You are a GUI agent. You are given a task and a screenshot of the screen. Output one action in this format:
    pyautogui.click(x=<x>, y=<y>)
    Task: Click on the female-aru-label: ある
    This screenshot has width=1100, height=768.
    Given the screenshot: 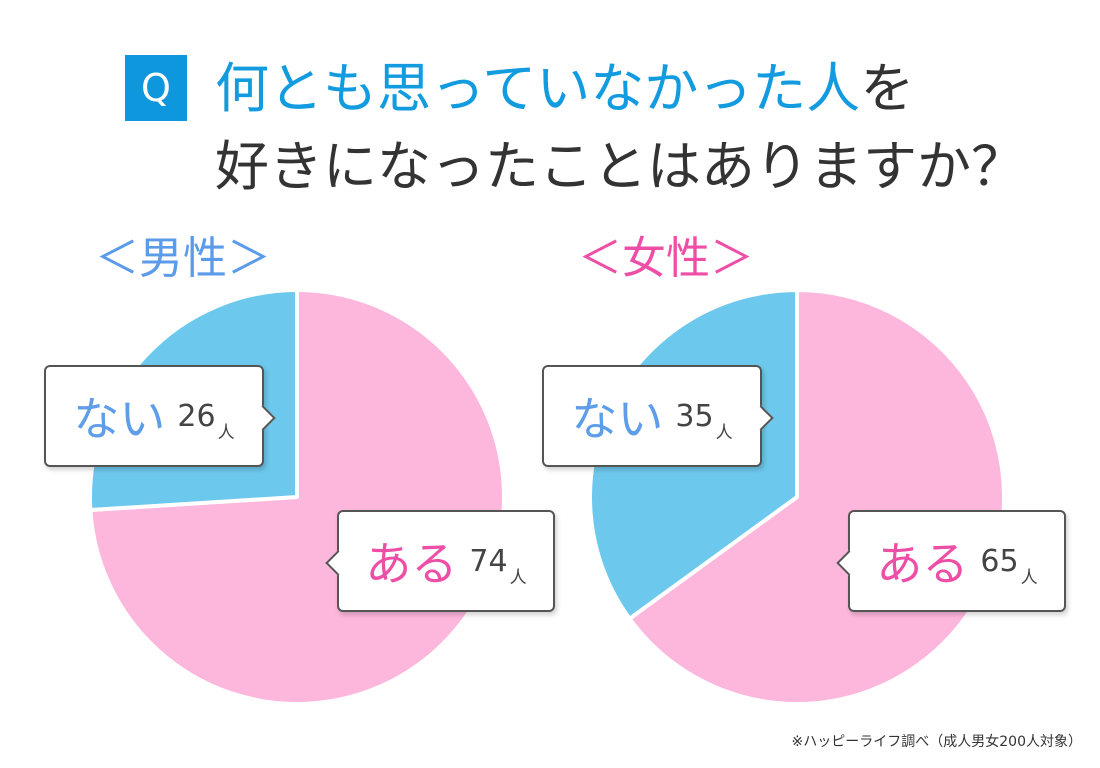 What is the action you would take?
    pyautogui.click(x=922, y=564)
    